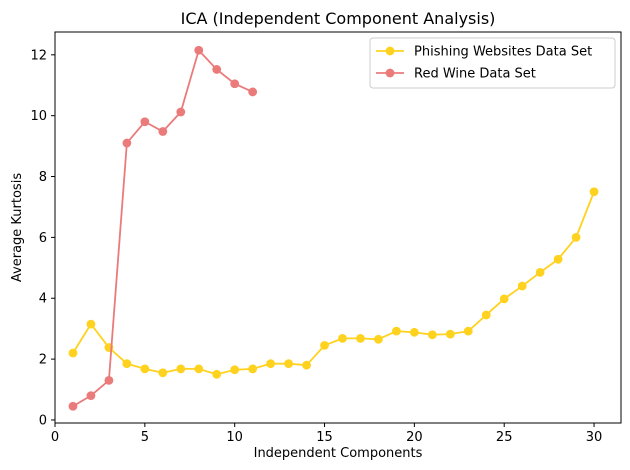 This screenshot has width=630, height=470. Describe the element at coordinates (38, 55) in the screenshot. I see `y-tick-label: 12` at that location.